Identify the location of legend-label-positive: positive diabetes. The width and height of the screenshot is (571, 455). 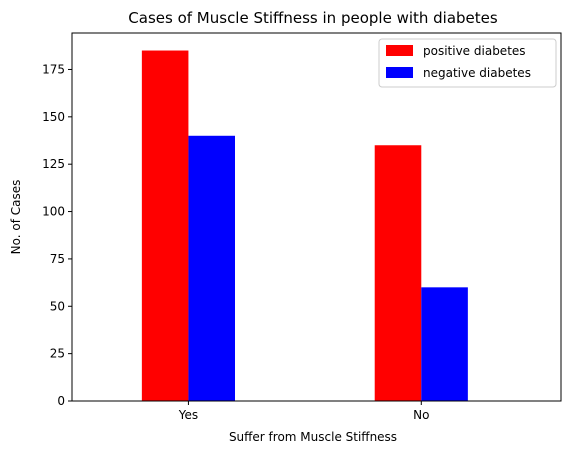
(474, 51).